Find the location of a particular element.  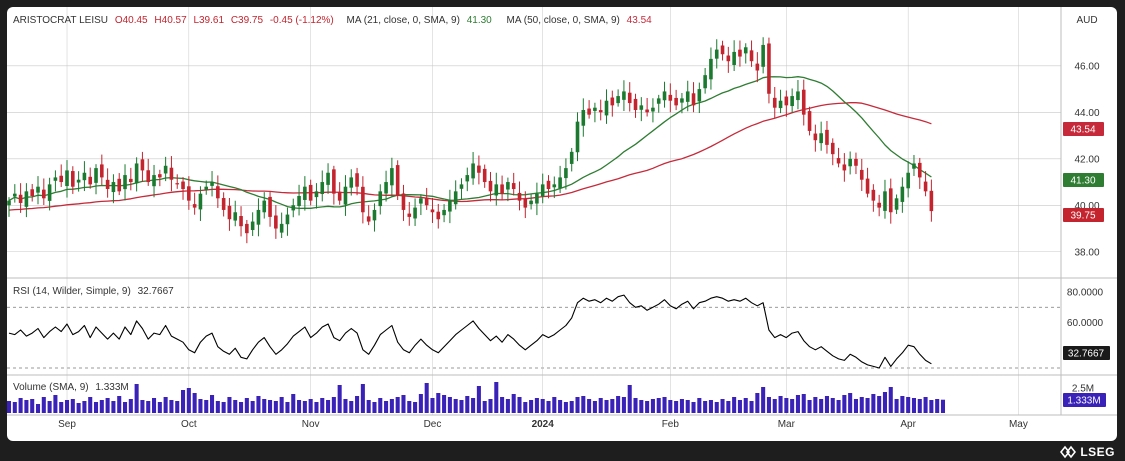

volume-tick-label: 2.5M is located at coordinates (1083, 389).